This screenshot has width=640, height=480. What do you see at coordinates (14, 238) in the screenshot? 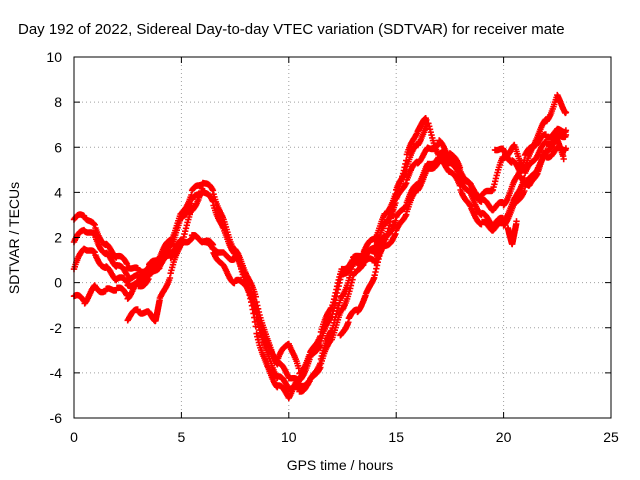
I see `y-axis-label: SDTVAR / TECUs` at bounding box center [14, 238].